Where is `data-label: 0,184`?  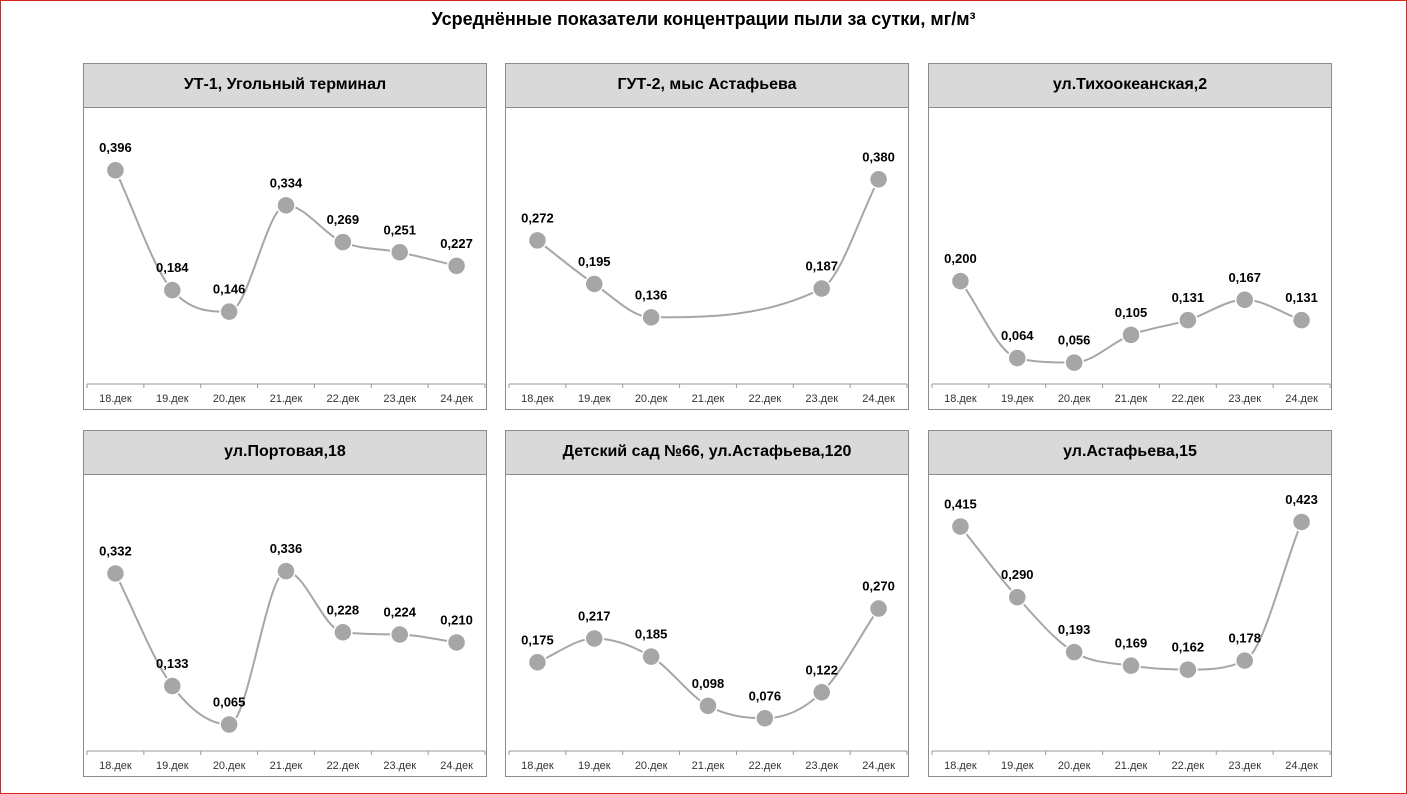 data-label: 0,184 is located at coordinates (172, 267).